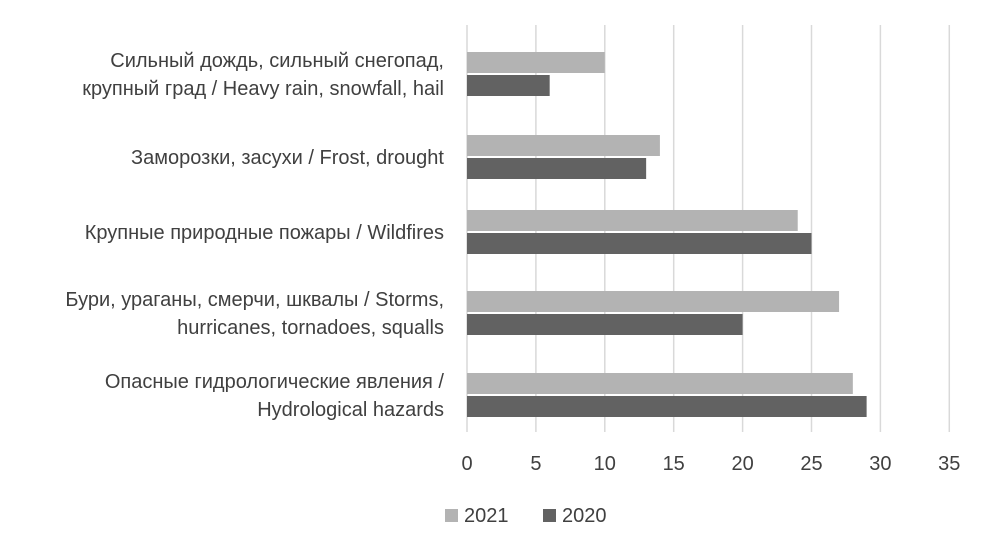  What do you see at coordinates (466, 464) in the screenshot?
I see `x-tick-label: 0` at bounding box center [466, 464].